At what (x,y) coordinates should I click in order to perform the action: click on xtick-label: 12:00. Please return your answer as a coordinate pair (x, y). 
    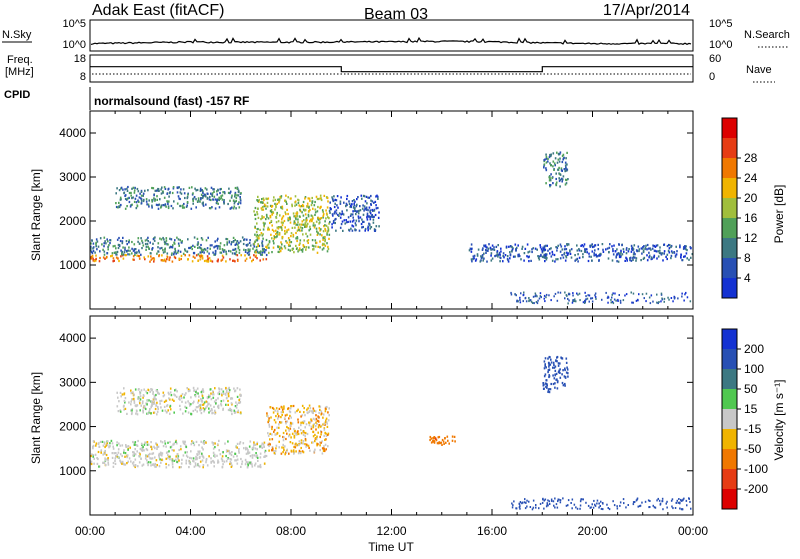
    Looking at the image, I should click on (391, 531).